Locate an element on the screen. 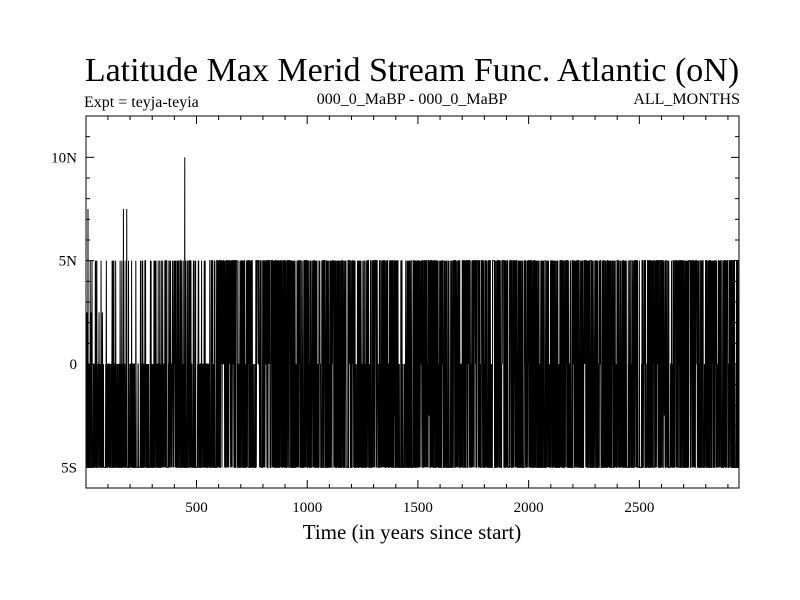 This screenshot has height=600, width=800. experiment-label: Expt = teyja-teyia is located at coordinates (141, 102).